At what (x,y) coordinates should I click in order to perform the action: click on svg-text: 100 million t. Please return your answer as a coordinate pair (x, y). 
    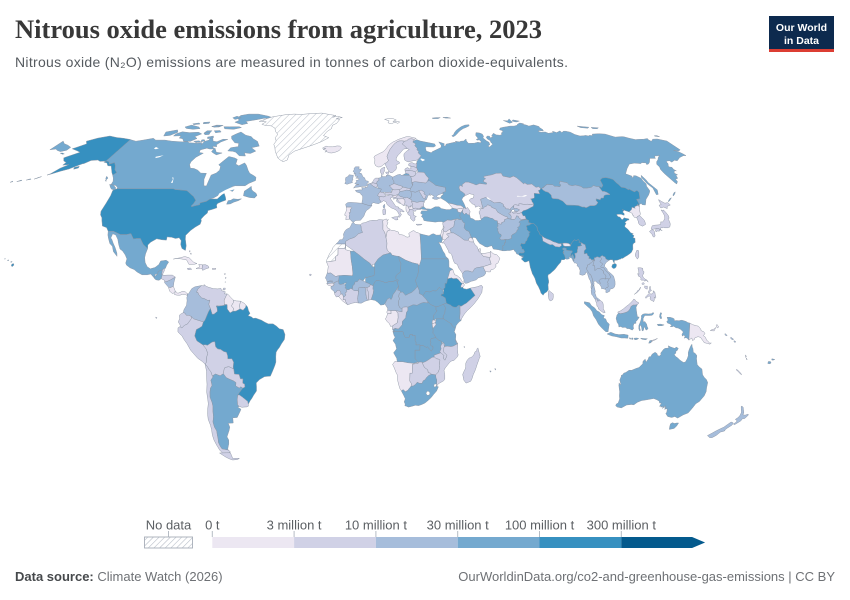
    Looking at the image, I should click on (540, 525).